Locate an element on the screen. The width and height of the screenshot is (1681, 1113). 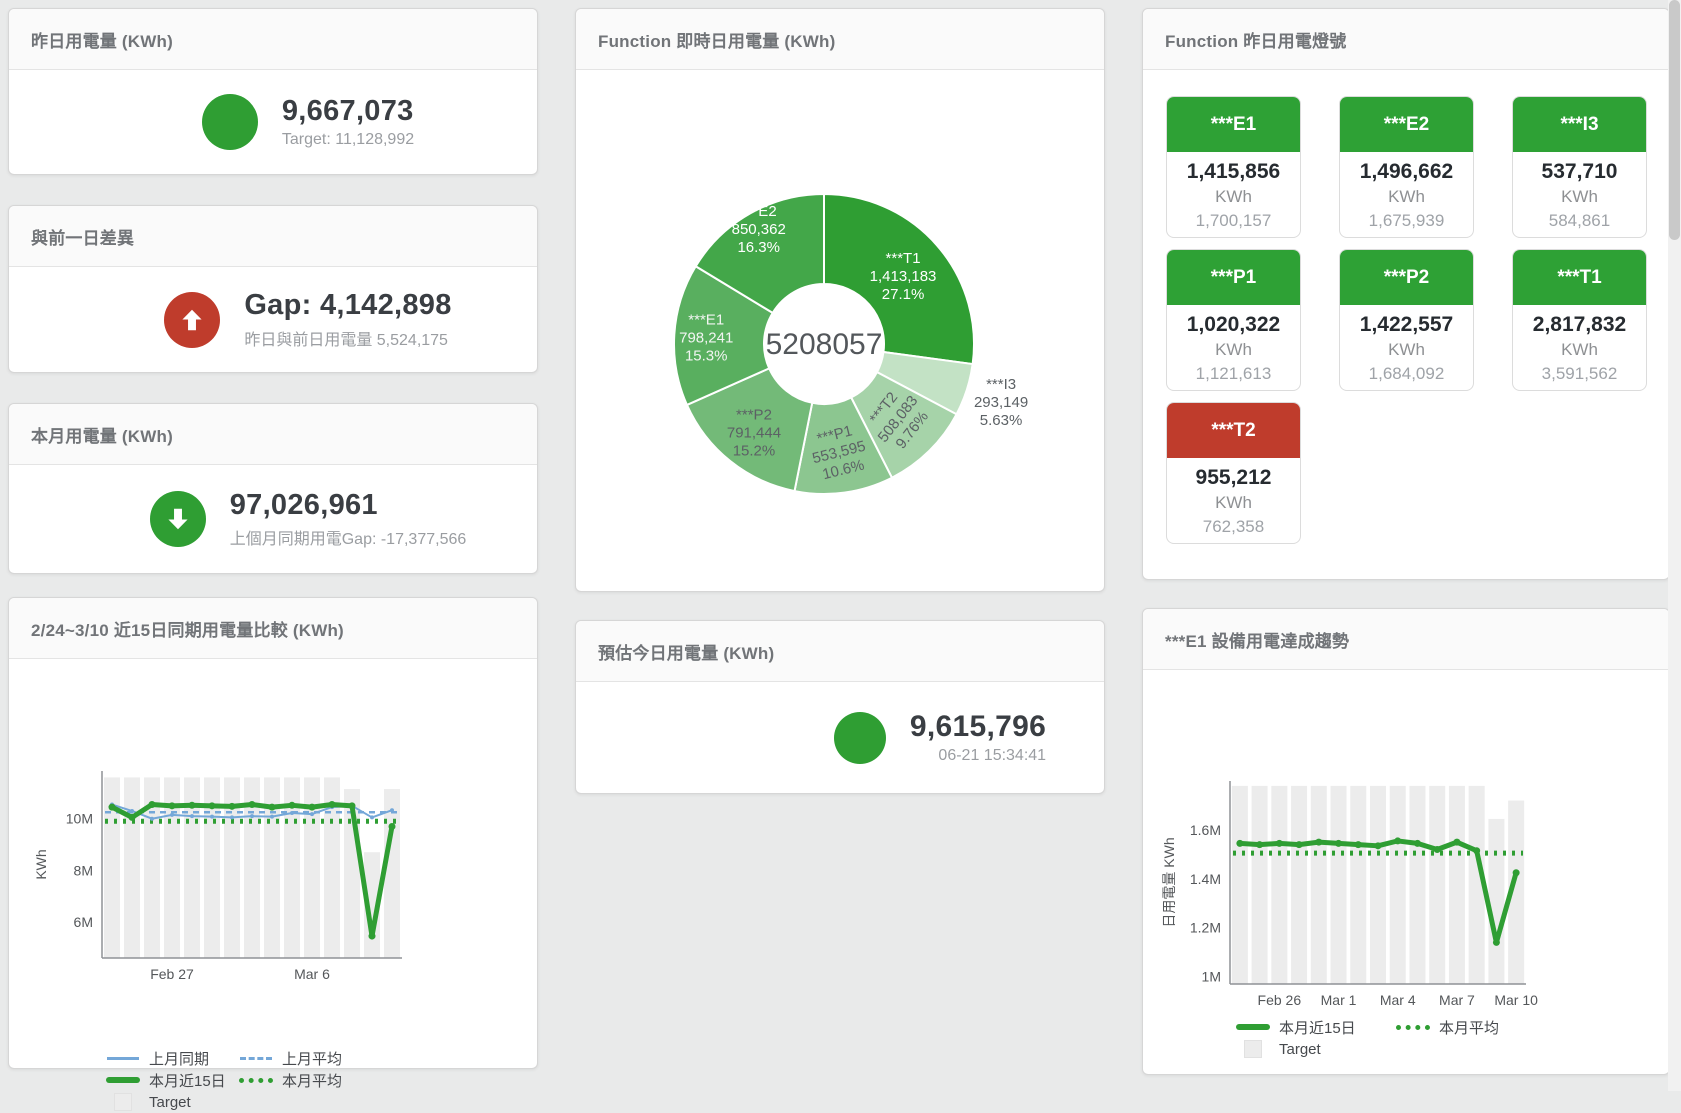
lamp-name: ***I3 is located at coordinates (1579, 124).